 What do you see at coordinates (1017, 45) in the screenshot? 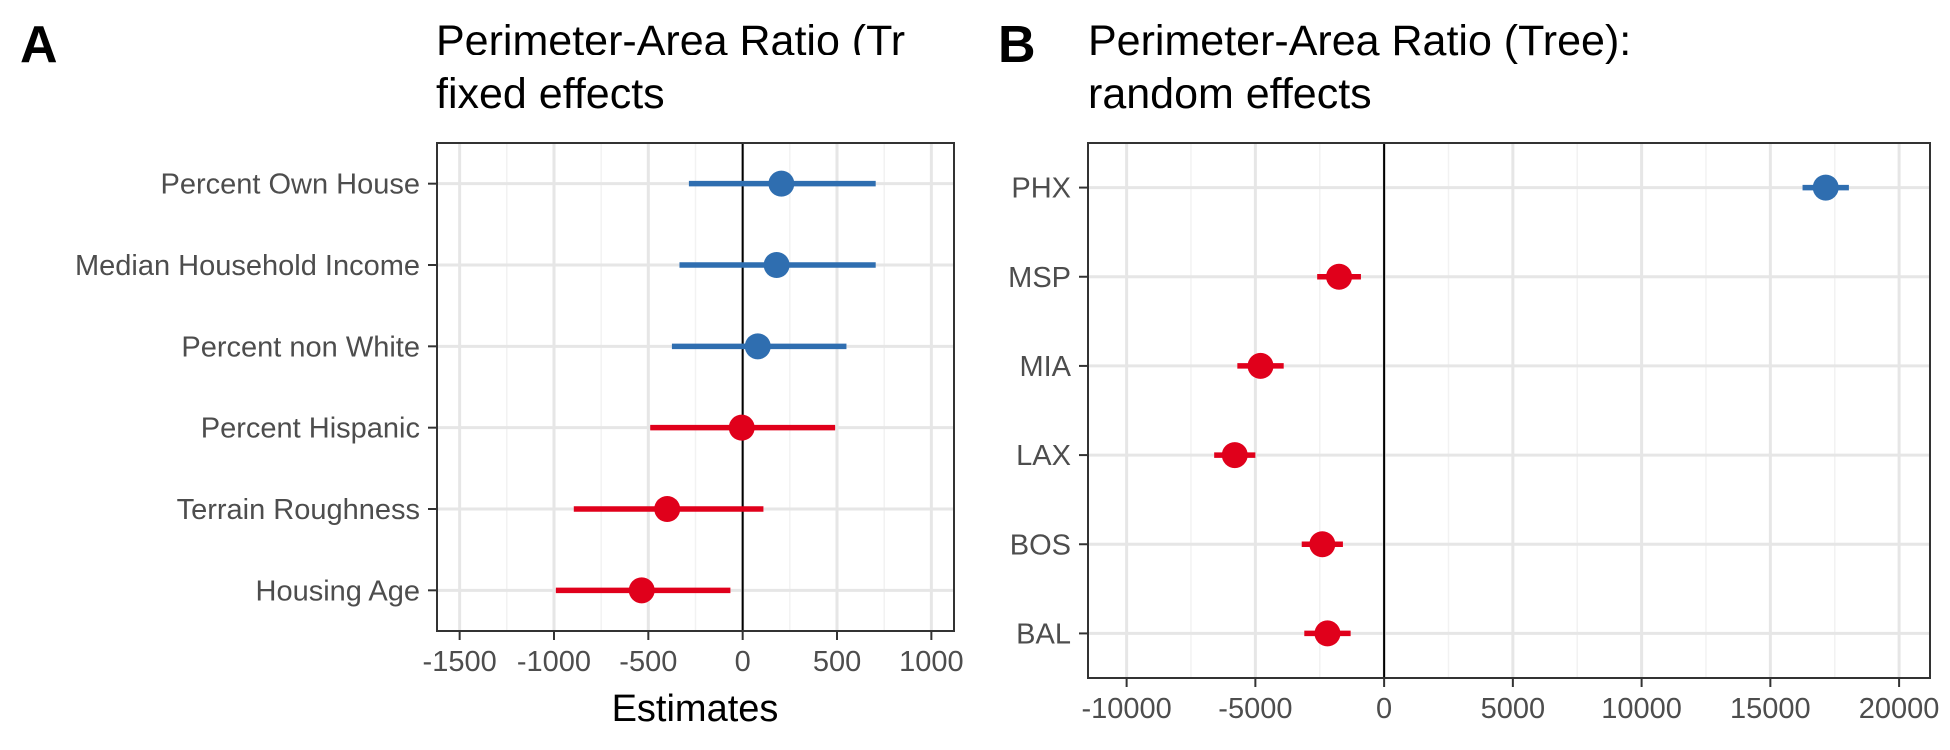
I see `panel-label-b: B` at bounding box center [1017, 45].